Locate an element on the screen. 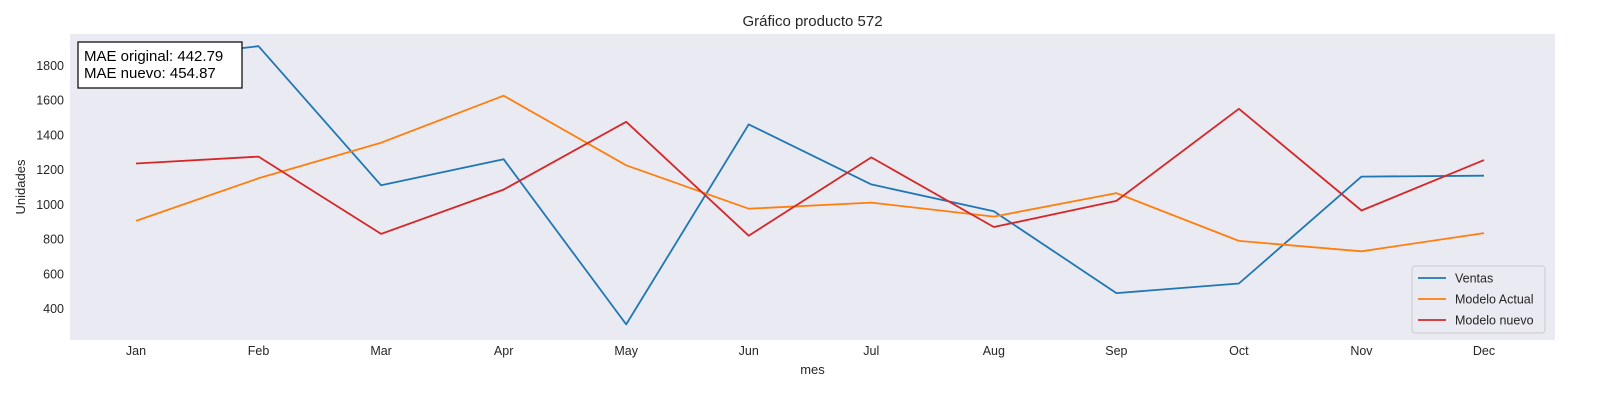  x-tick-label: Sep is located at coordinates (1116, 351).